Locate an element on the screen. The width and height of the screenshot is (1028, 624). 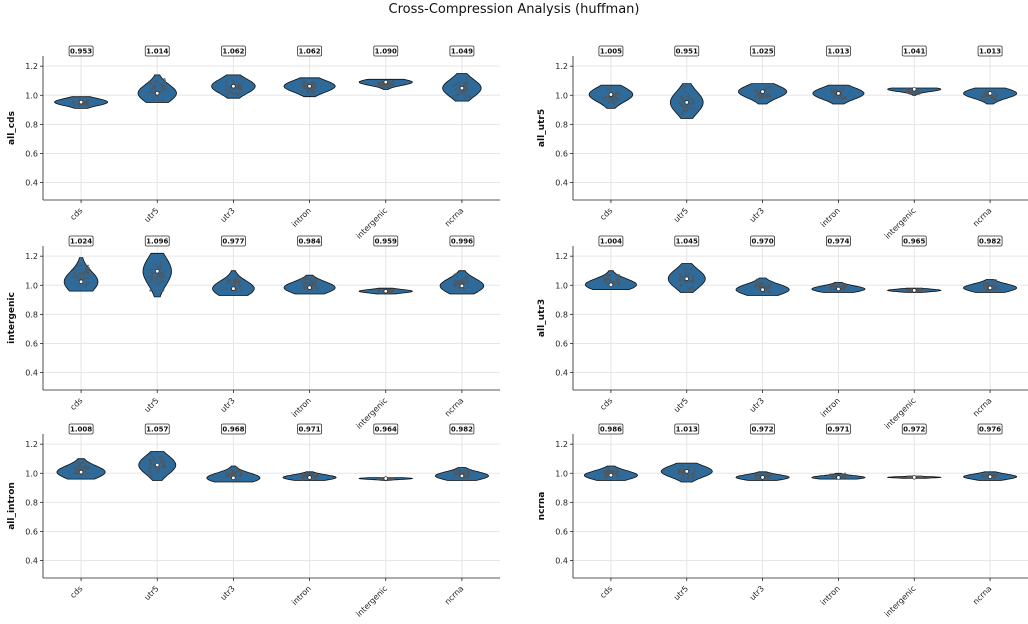
x-tick-label: utr3 is located at coordinates (228, 593).